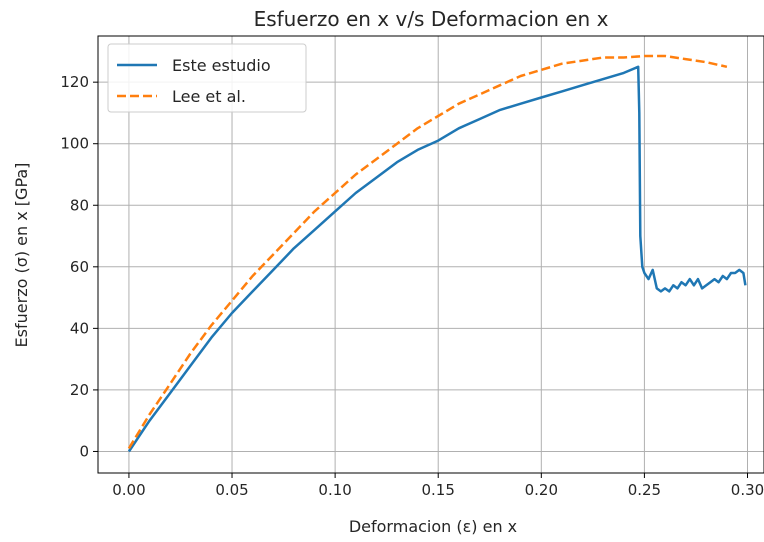 This screenshot has width=764, height=542. Describe the element at coordinates (747, 490) in the screenshot. I see `x-tick-label: 0.30` at that location.